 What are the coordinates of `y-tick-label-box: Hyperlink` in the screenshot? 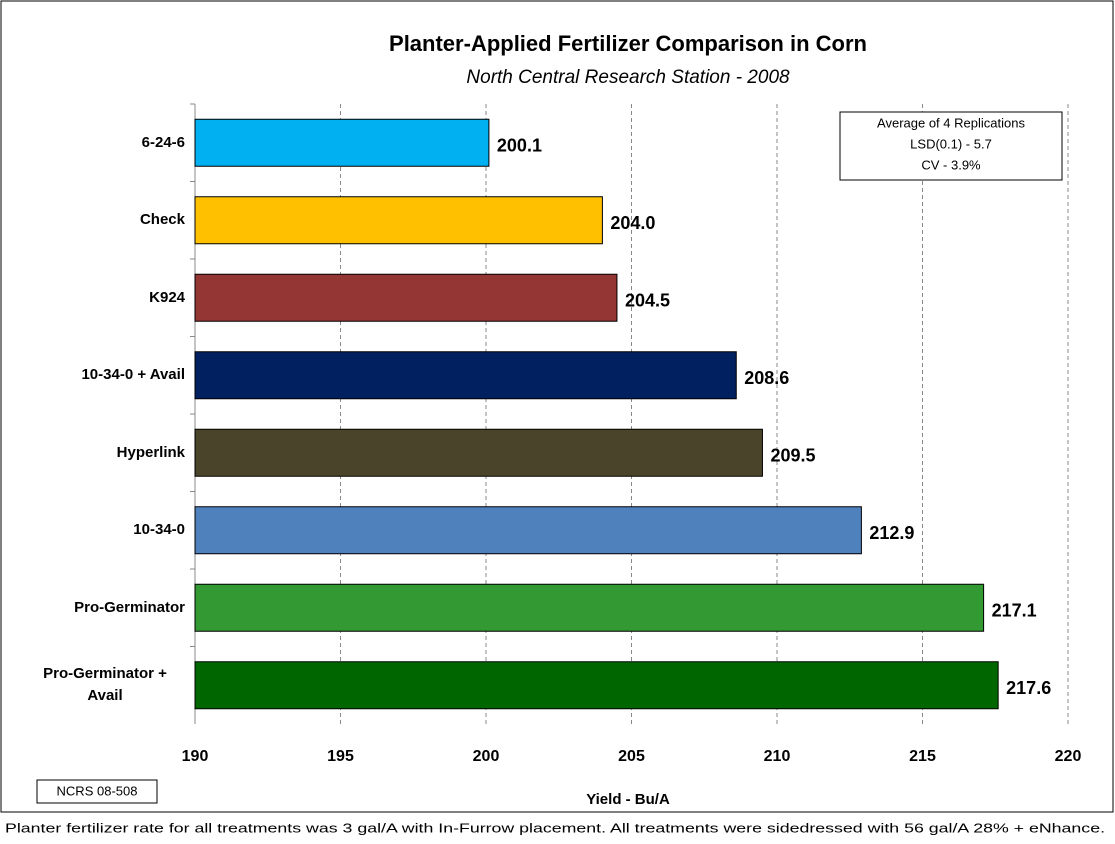 It's located at (151, 453).